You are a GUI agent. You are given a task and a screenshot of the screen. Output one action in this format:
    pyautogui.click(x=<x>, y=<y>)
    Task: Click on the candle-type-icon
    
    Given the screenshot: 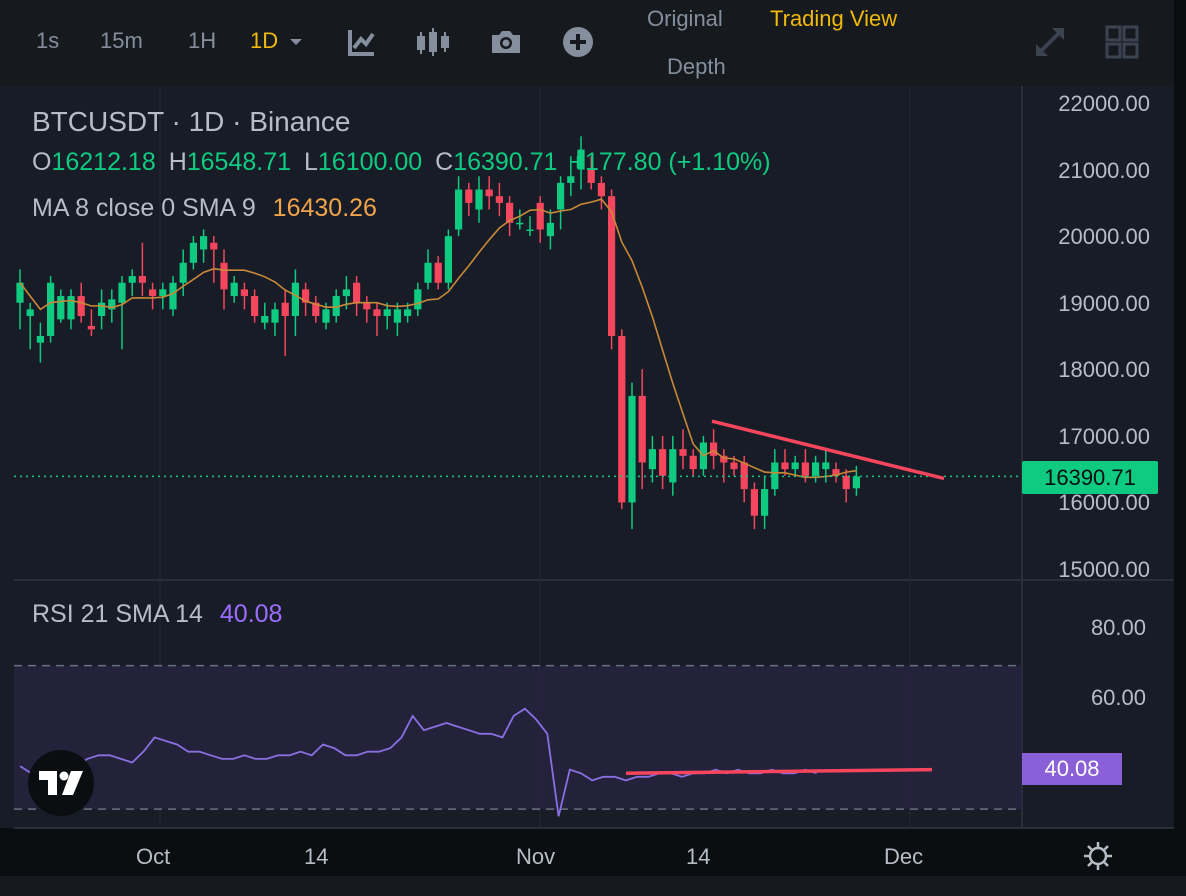 What is the action you would take?
    pyautogui.click(x=432, y=42)
    